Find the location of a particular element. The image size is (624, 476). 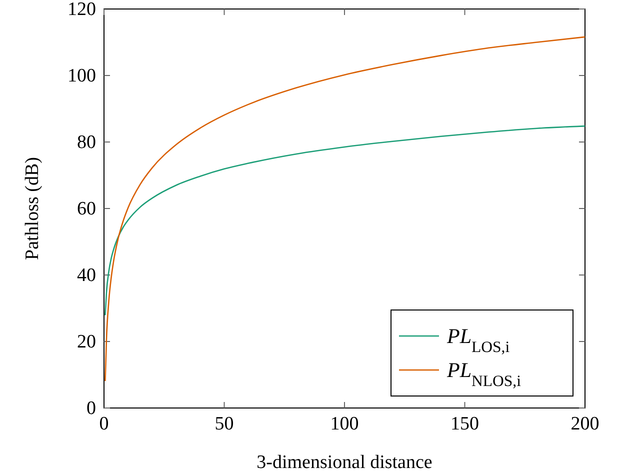

legend-label: PL$_{LOS,i}$ is located at coordinates (478, 340).